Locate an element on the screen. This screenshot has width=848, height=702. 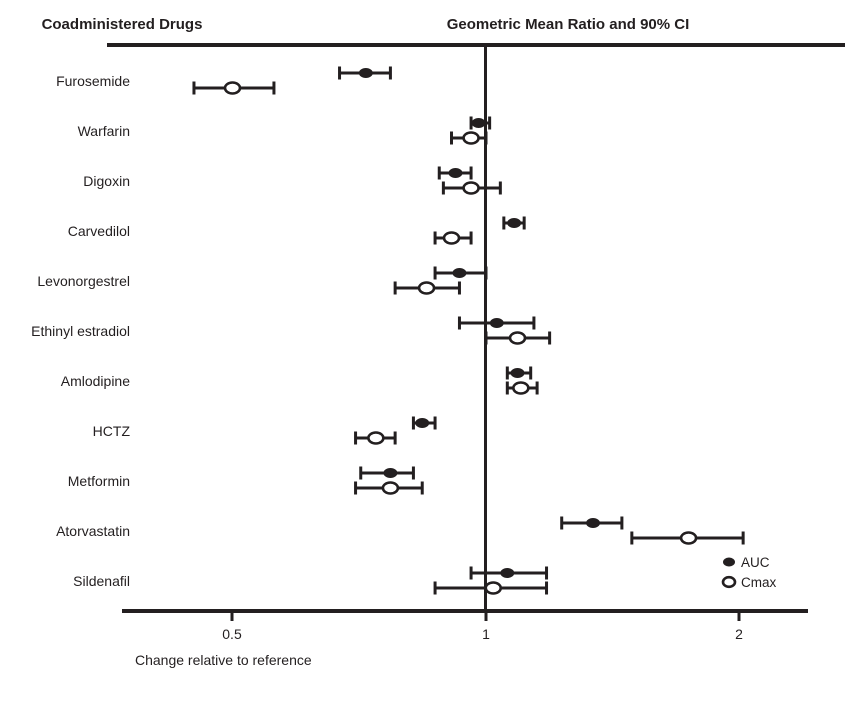
forest-row-amlodipine: Amlodipine is located at coordinates (300, 380).